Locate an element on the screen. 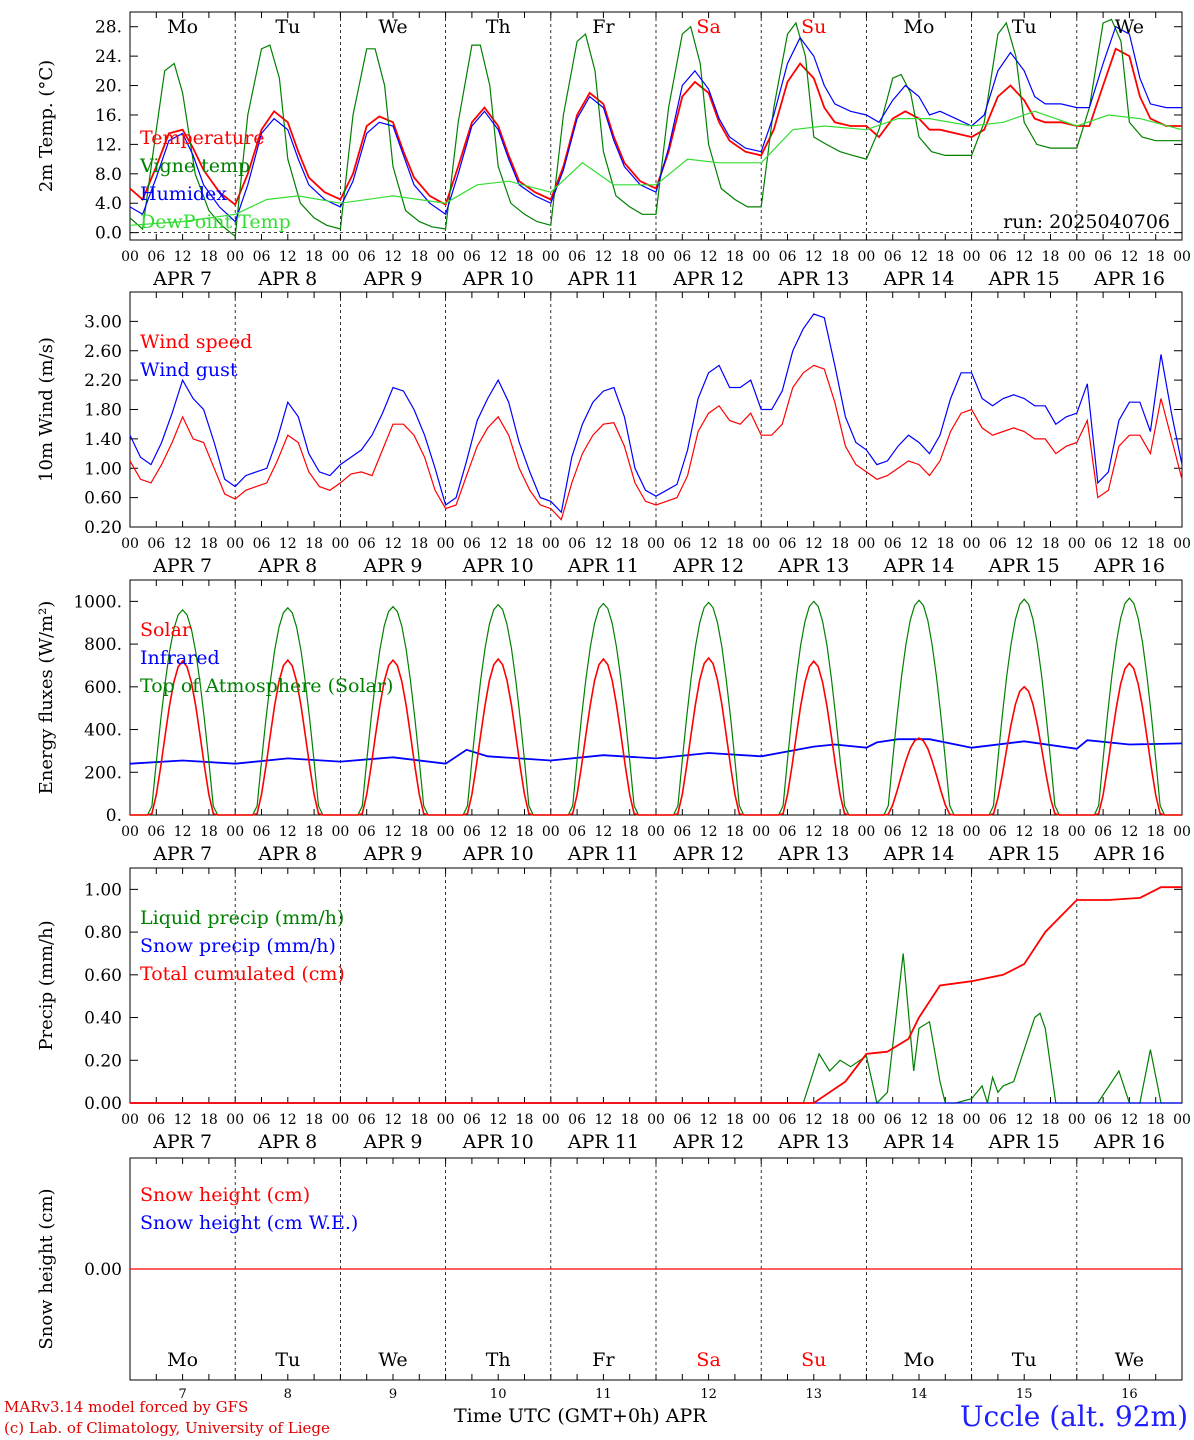  date-label: APR 14 is located at coordinates (918, 854).